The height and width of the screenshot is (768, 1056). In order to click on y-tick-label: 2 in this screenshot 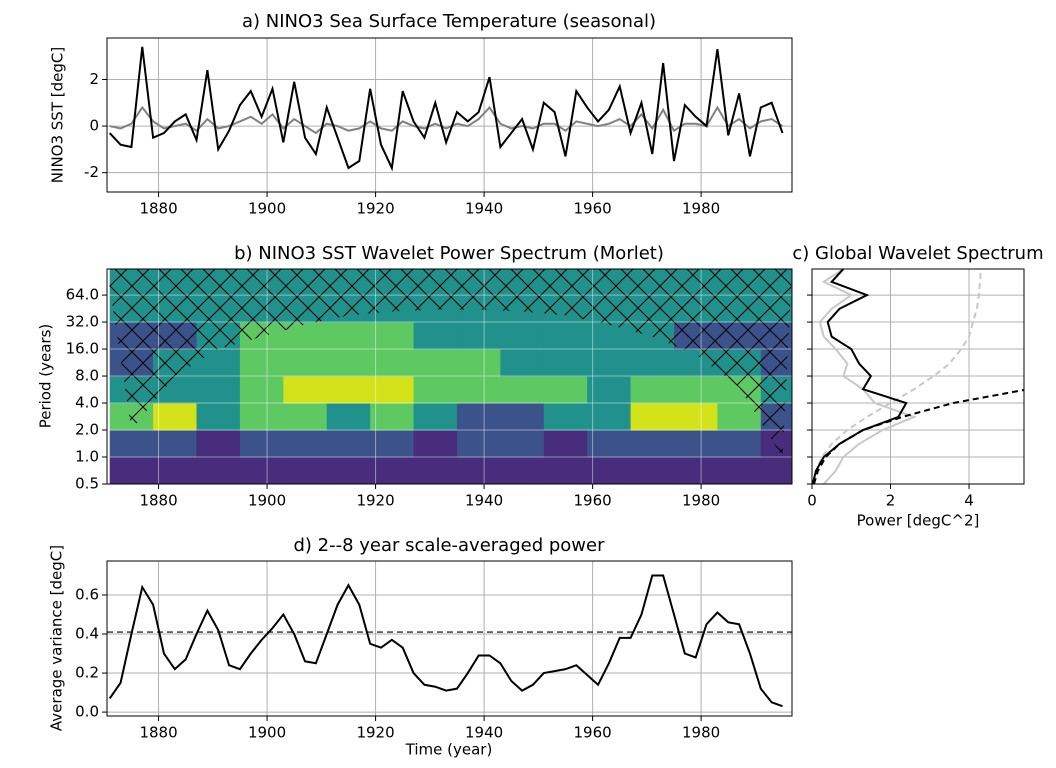, I will do `click(94, 79)`.